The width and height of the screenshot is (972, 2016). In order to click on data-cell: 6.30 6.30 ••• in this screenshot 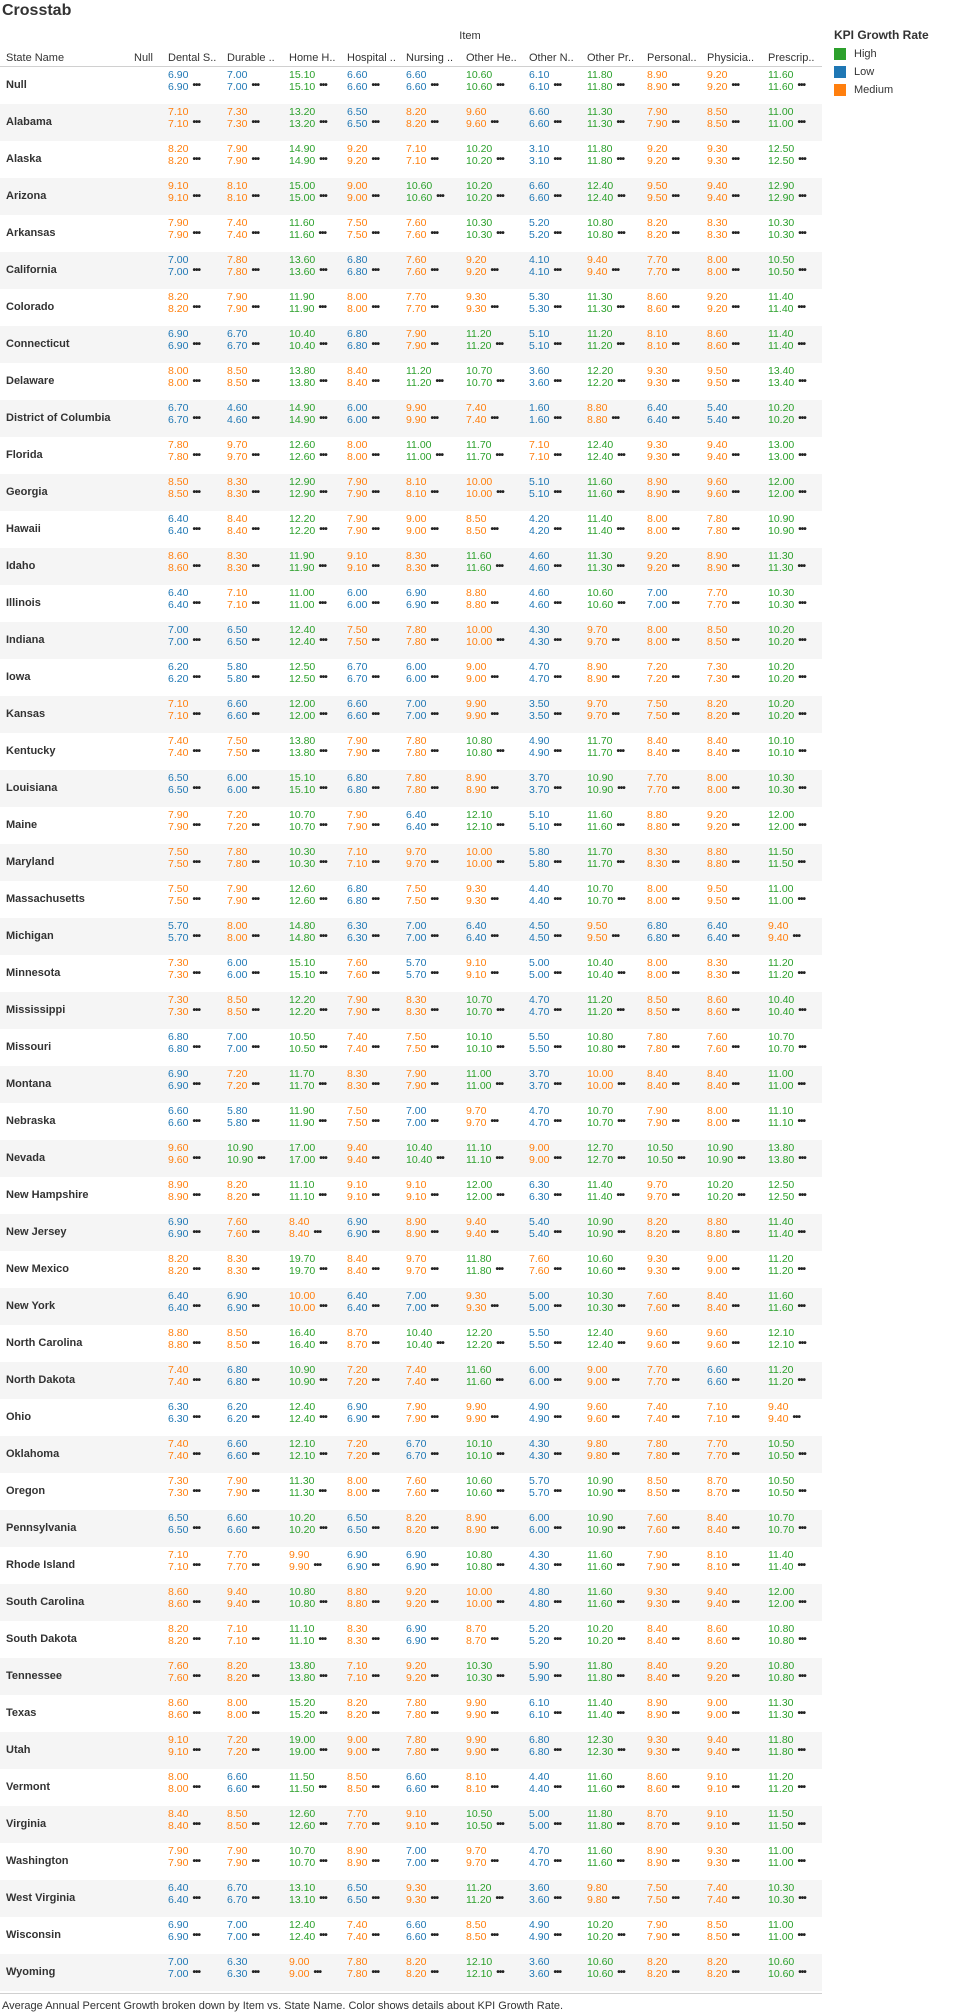, I will do `click(377, 936)`.